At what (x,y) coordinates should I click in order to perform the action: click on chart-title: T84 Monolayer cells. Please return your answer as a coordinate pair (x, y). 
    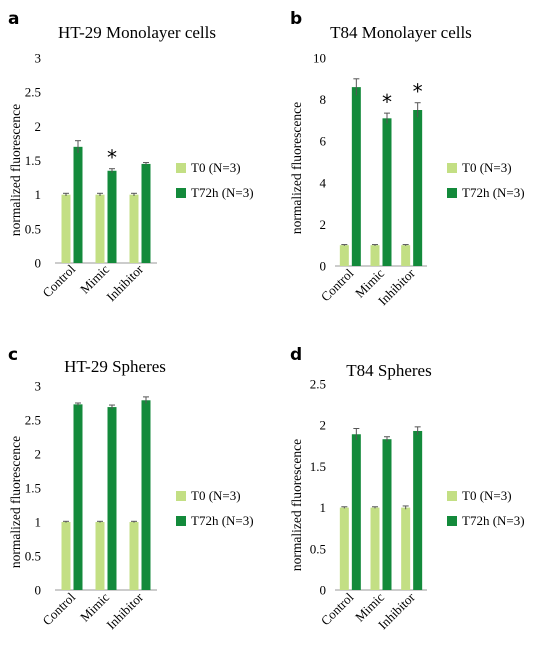
    Looking at the image, I should click on (401, 32).